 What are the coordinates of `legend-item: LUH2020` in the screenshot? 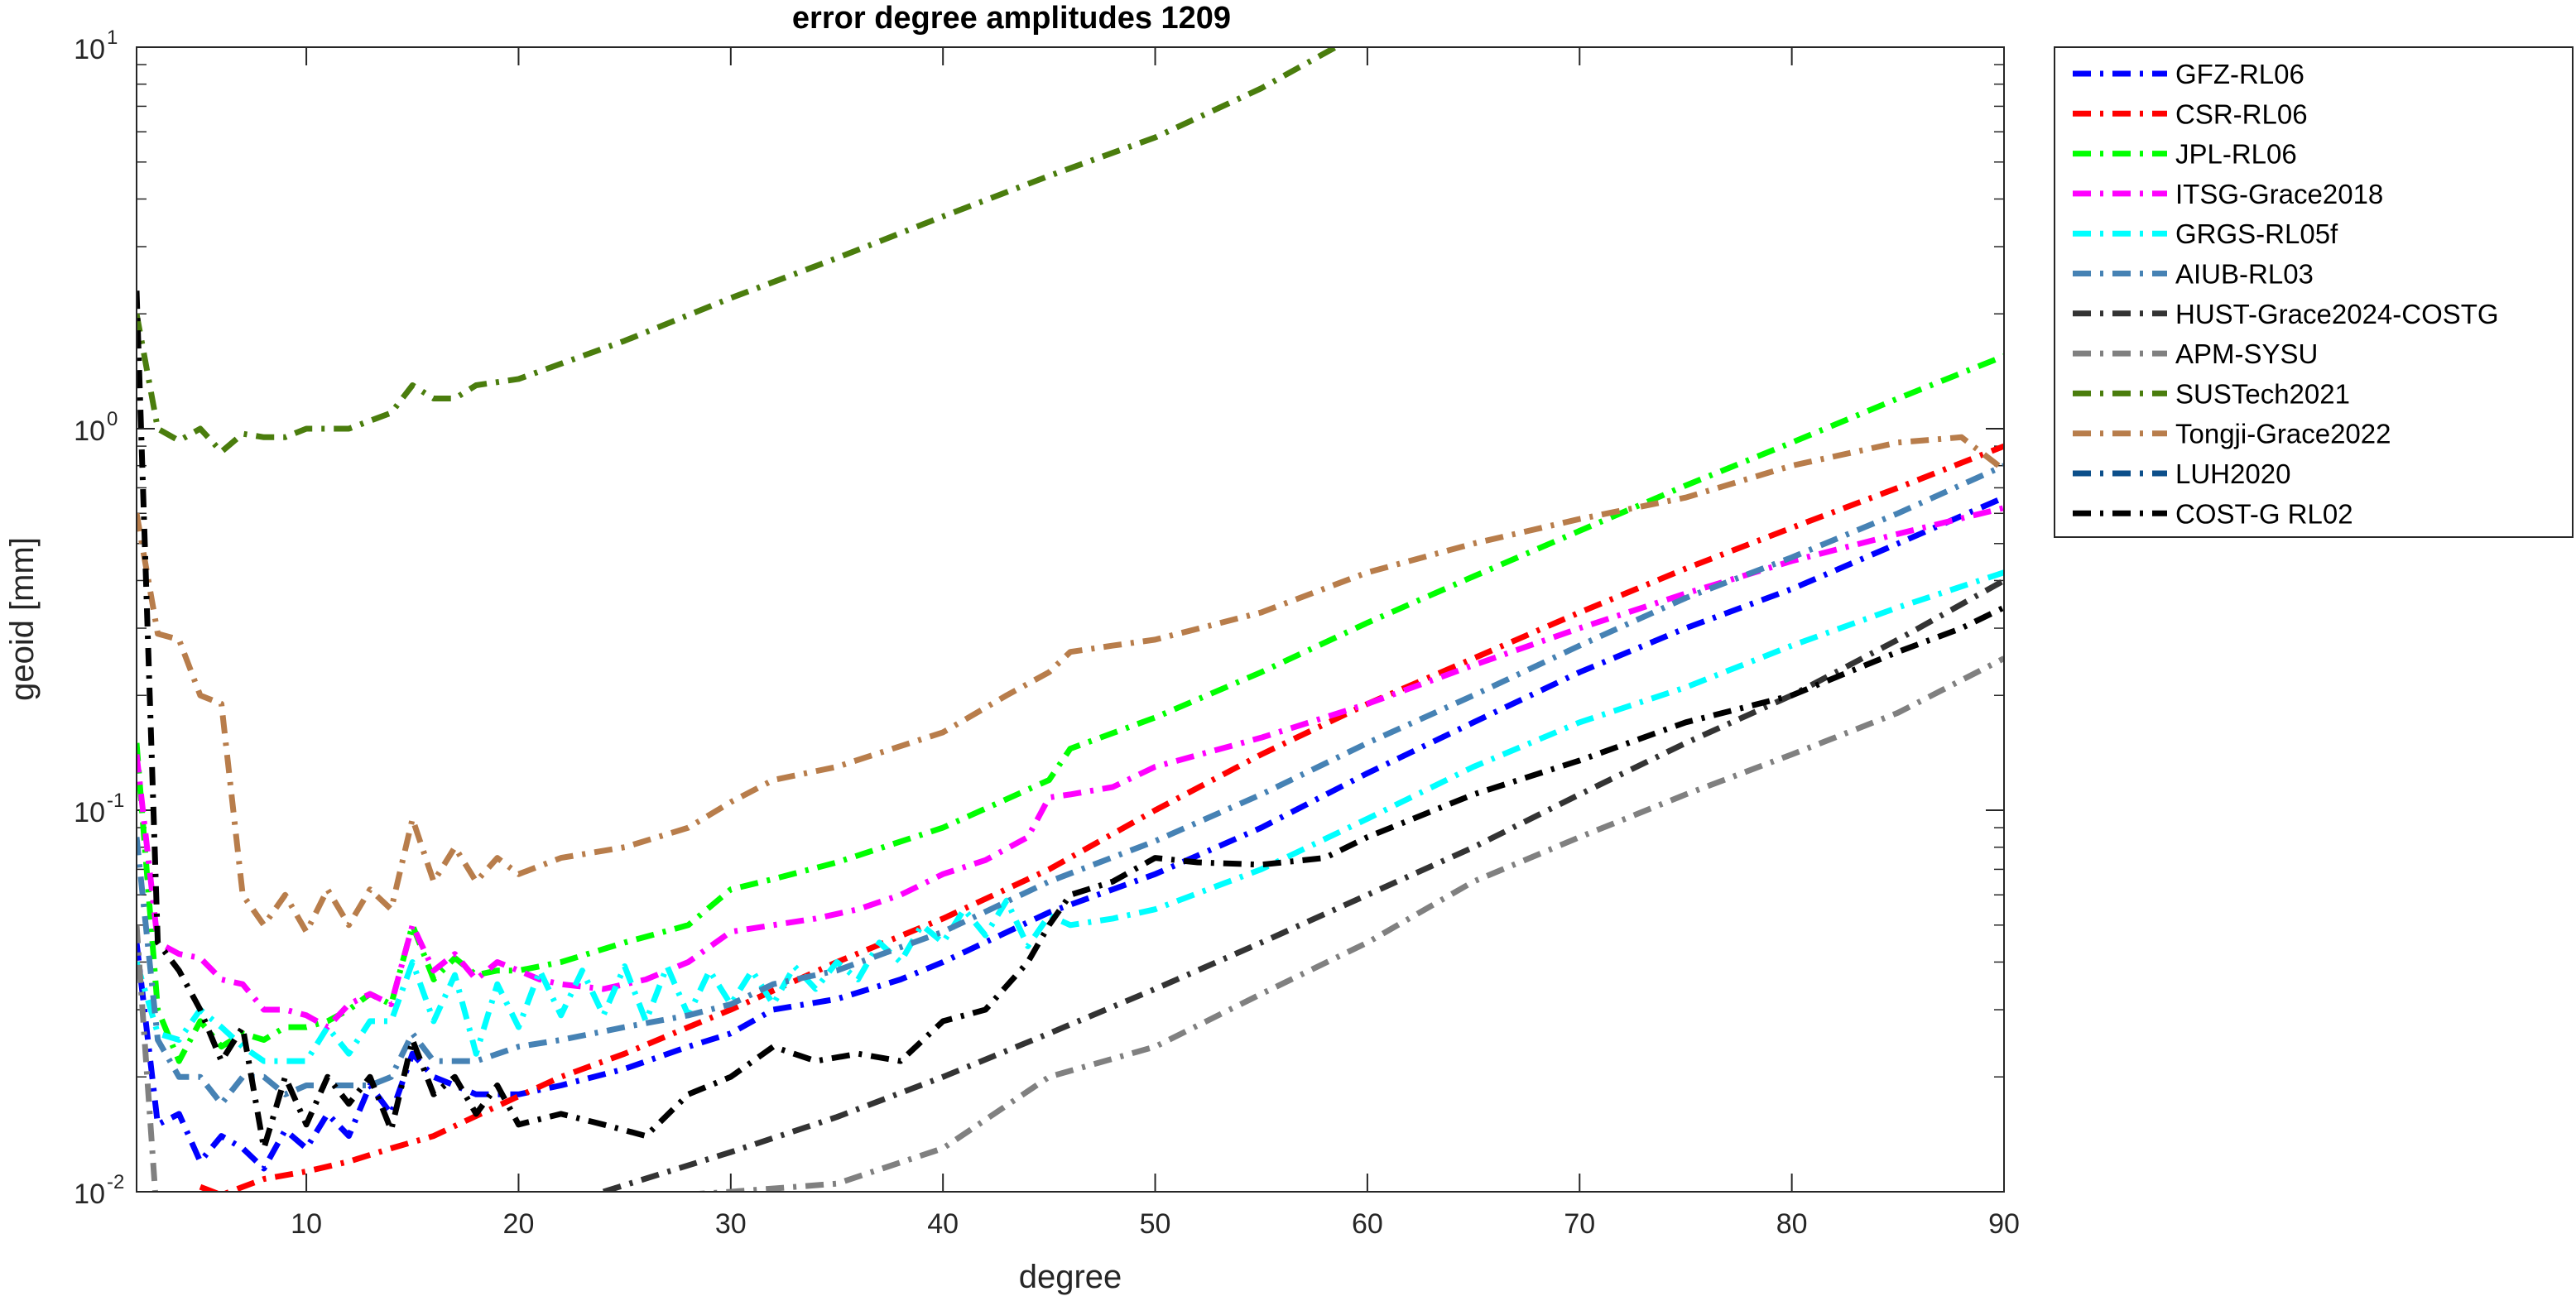 It's located at (2181, 473).